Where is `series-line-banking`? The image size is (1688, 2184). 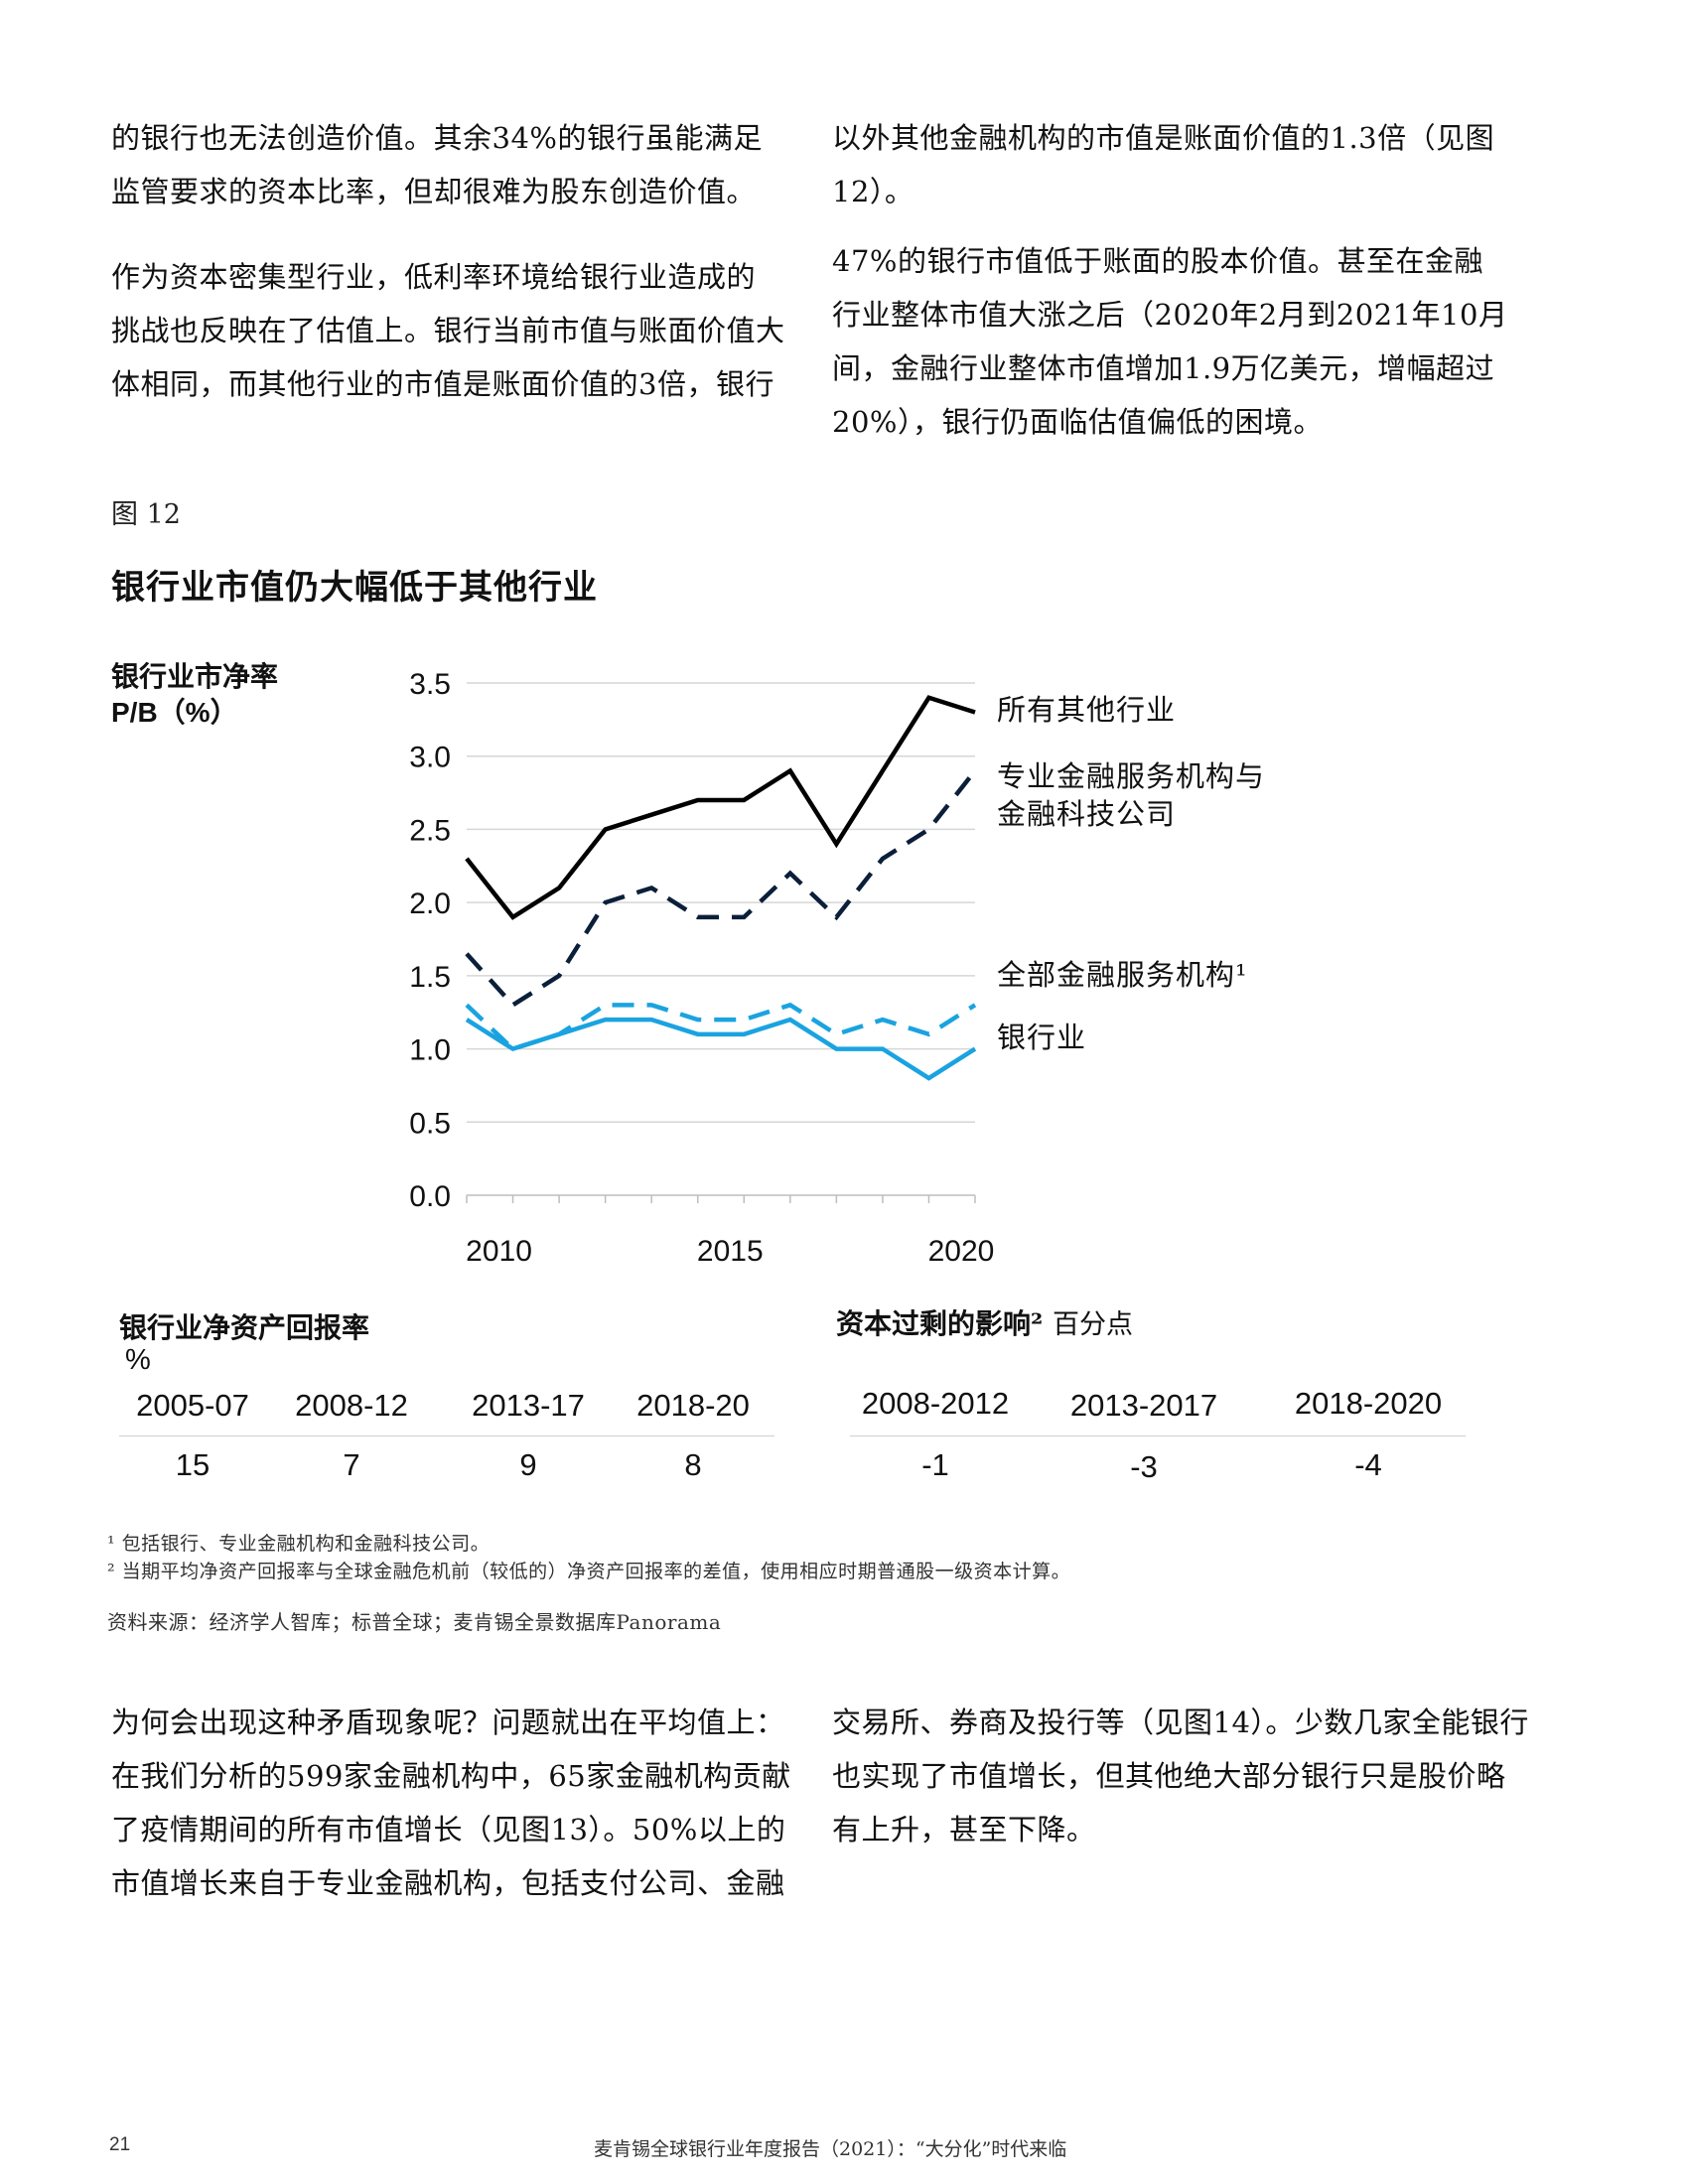 series-line-banking is located at coordinates (721, 1049).